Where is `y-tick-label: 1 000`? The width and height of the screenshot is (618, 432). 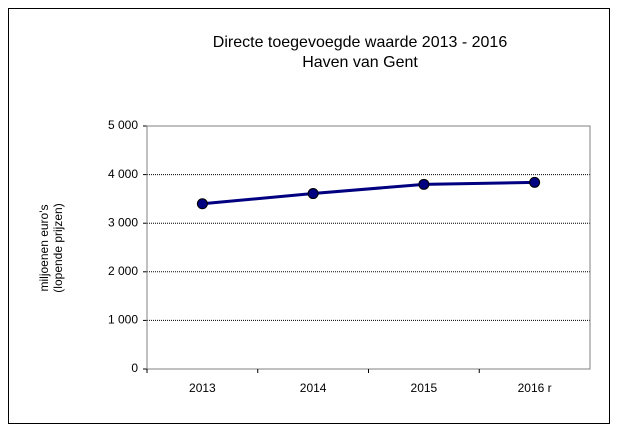
y-tick-label: 1 000 is located at coordinates (123, 320).